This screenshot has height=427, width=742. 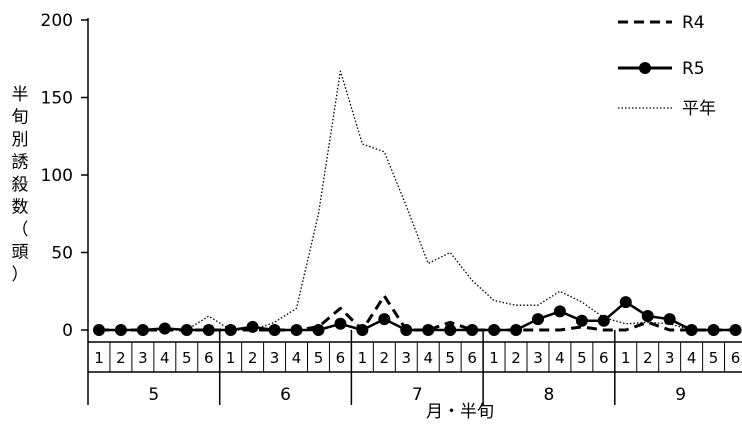 I want to click on month-label: 7, so click(x=417, y=395).